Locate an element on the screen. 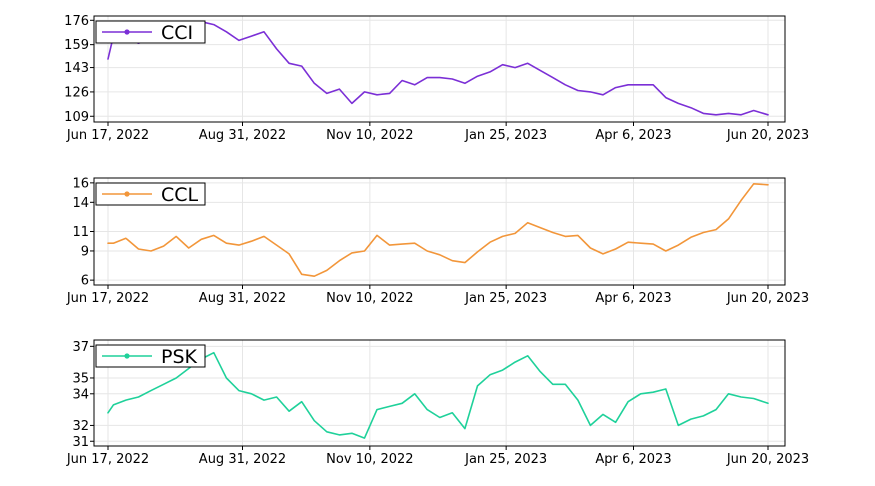  legend: CCI is located at coordinates (150, 32).